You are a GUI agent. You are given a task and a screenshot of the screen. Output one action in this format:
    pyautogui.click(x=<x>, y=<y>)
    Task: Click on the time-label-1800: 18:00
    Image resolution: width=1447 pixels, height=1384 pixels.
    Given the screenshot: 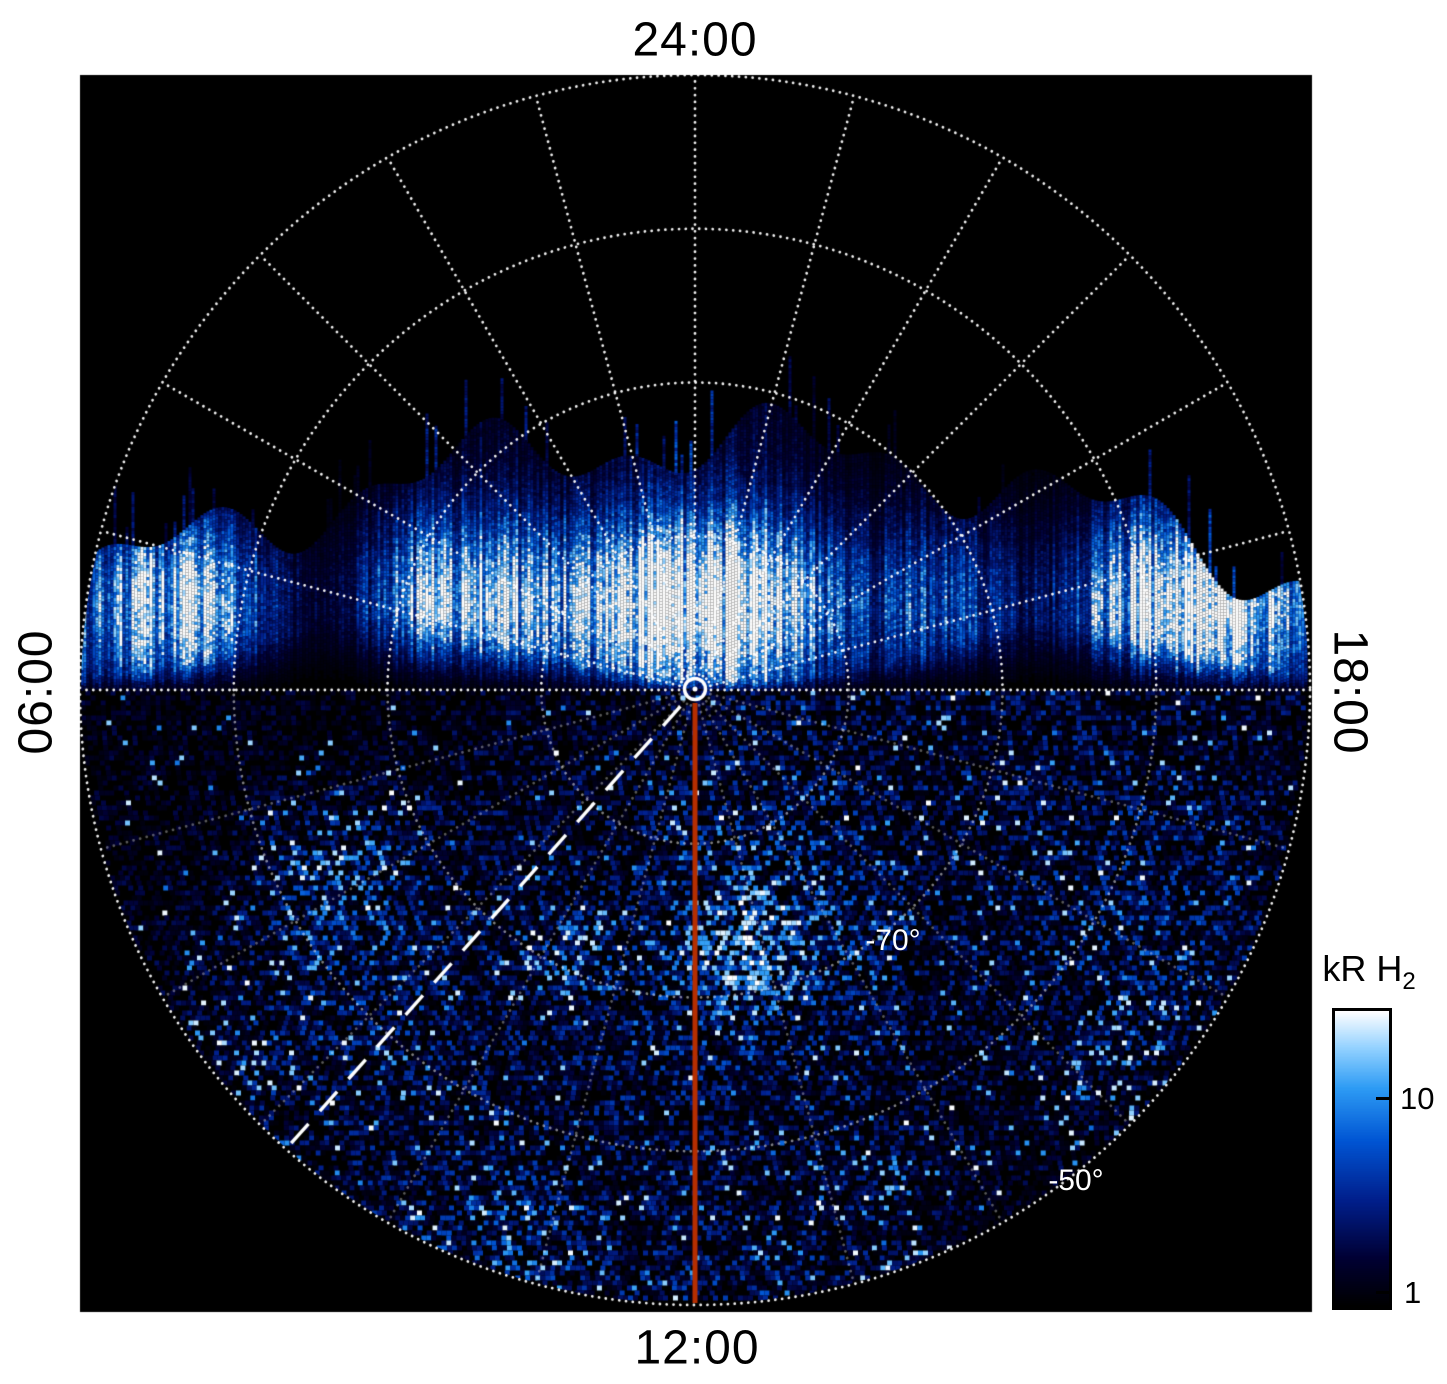 What is the action you would take?
    pyautogui.click(x=1350, y=692)
    